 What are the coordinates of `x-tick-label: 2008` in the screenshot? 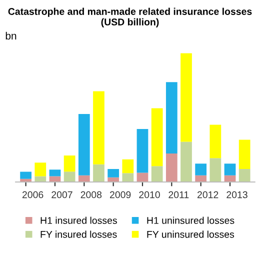 It's located at (91, 194).